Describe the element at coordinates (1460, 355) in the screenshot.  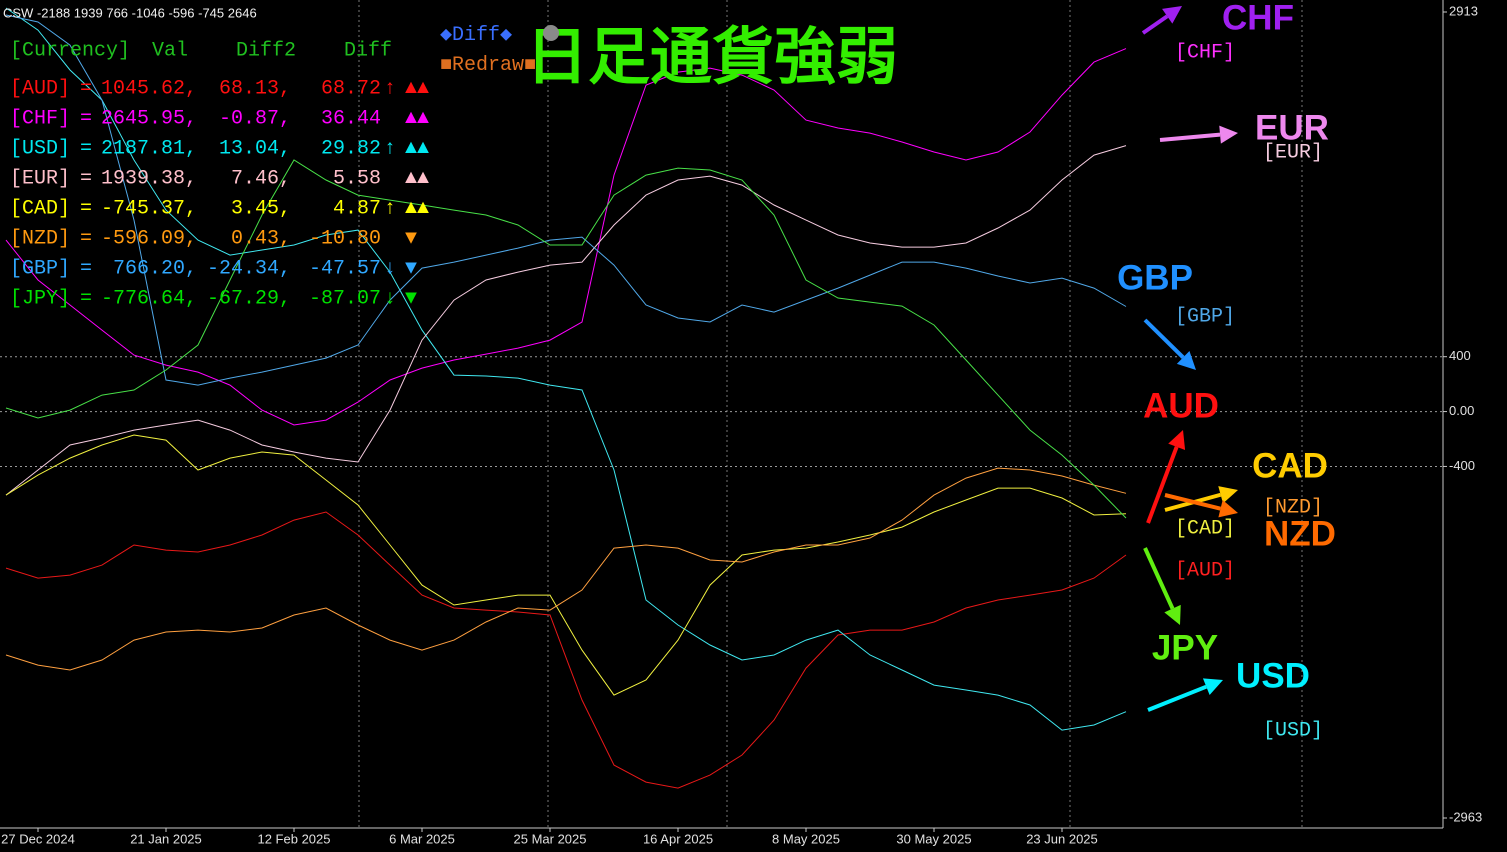
I see `y-tick-label: 400` at that location.